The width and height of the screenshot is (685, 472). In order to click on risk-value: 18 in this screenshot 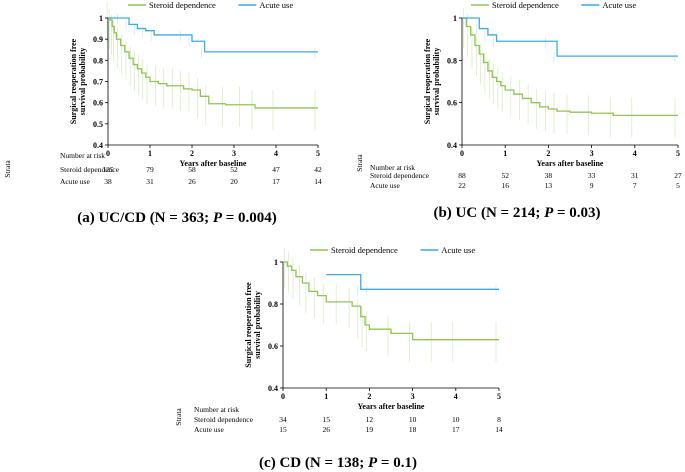, I will do `click(413, 429)`.